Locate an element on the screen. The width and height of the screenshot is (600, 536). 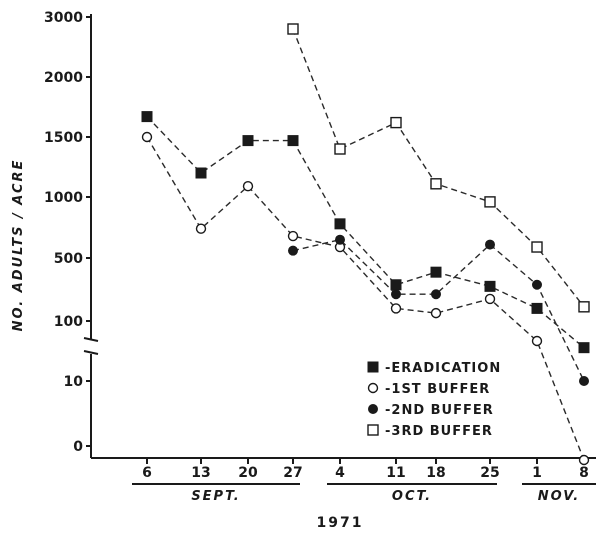
legend-label: -ERADICATION is located at coordinates (443, 368).